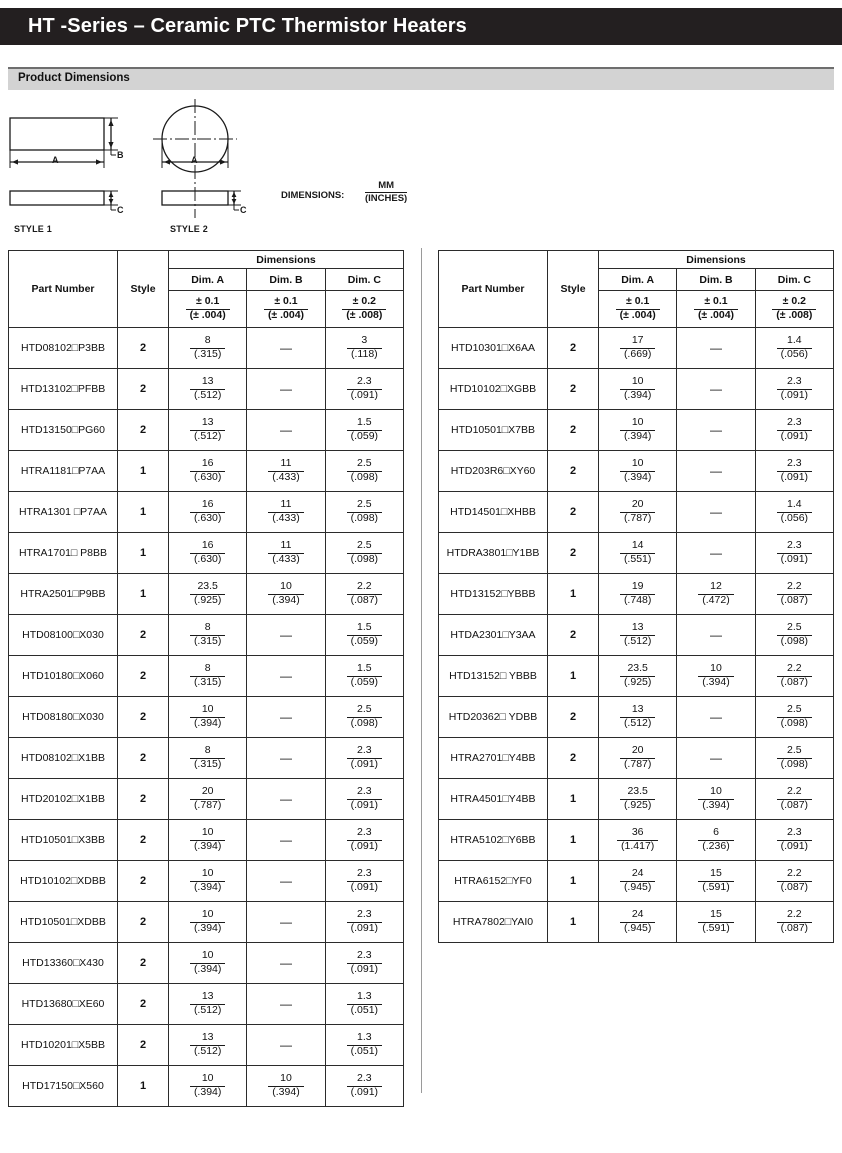 This screenshot has width=842, height=1153. What do you see at coordinates (716, 881) in the screenshot?
I see `cell-dim-b: 15 (.591)` at bounding box center [716, 881].